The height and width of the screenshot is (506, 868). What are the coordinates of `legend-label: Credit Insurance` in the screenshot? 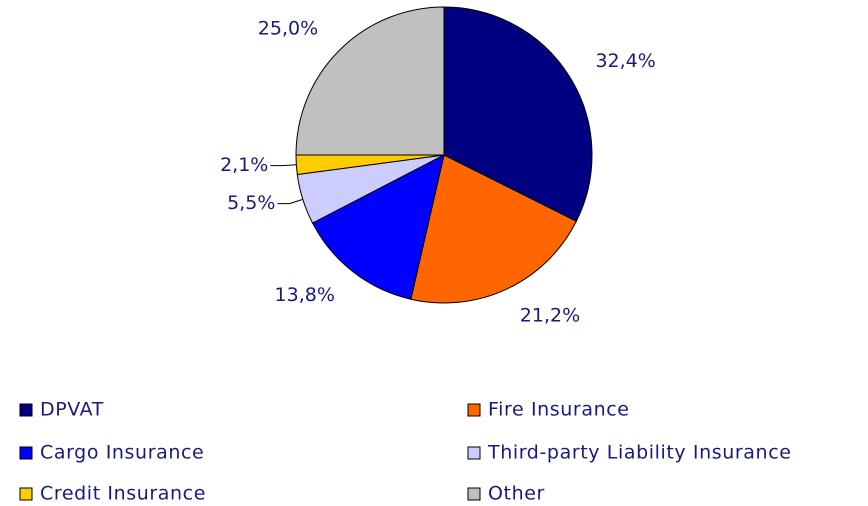 It's located at (123, 494).